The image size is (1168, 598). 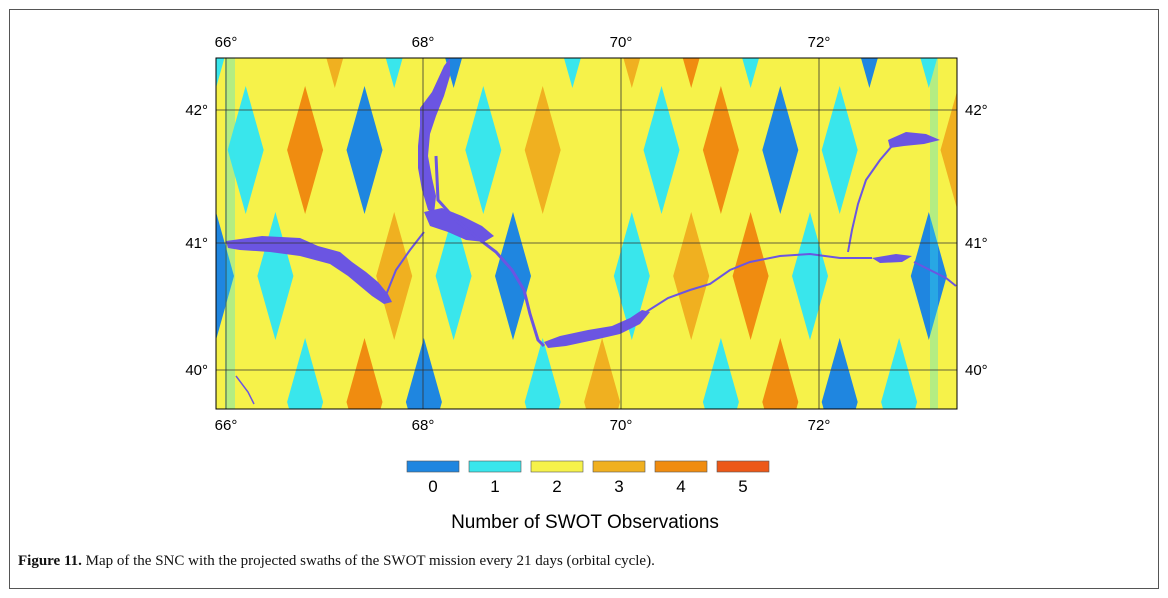 What do you see at coordinates (196, 110) in the screenshot?
I see `lat-tick-left-42: 42°` at bounding box center [196, 110].